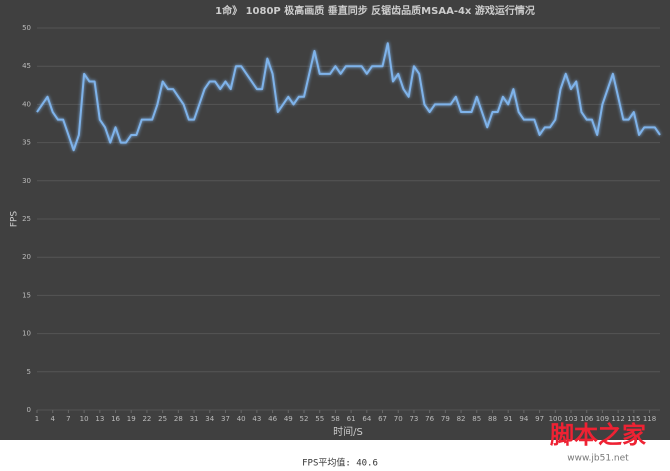 This screenshot has height=471, width=670. Describe the element at coordinates (445, 419) in the screenshot. I see `x-tick-label: 79` at that location.